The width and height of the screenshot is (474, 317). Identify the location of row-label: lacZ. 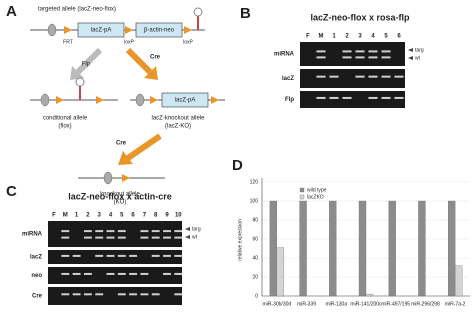
(288, 79).